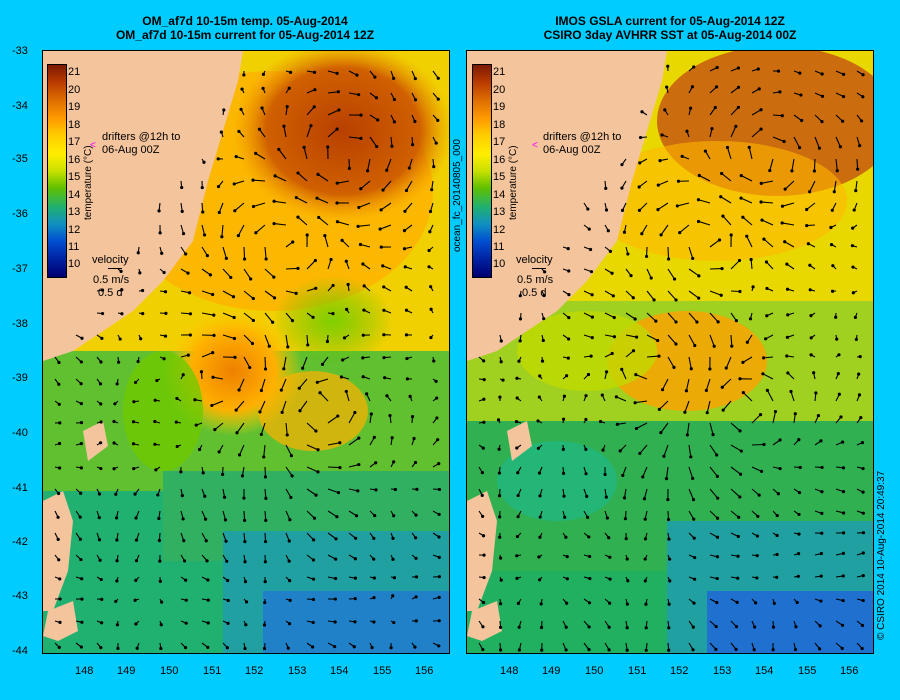  I want to click on right-colorbar, so click(482, 171).